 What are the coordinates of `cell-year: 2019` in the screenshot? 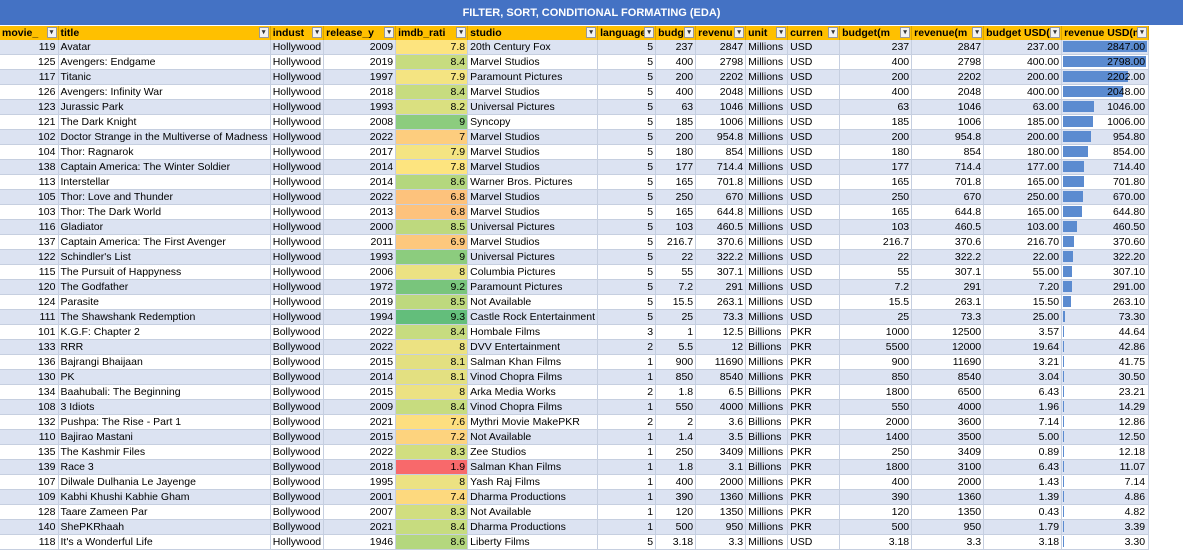 It's located at (360, 62).